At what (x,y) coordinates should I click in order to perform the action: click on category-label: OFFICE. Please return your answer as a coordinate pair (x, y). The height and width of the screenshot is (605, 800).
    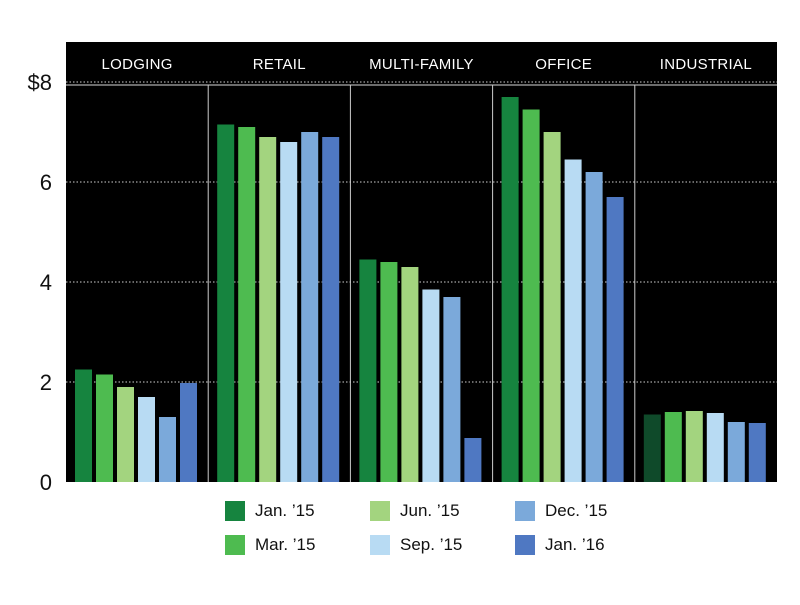
    Looking at the image, I should click on (563, 64).